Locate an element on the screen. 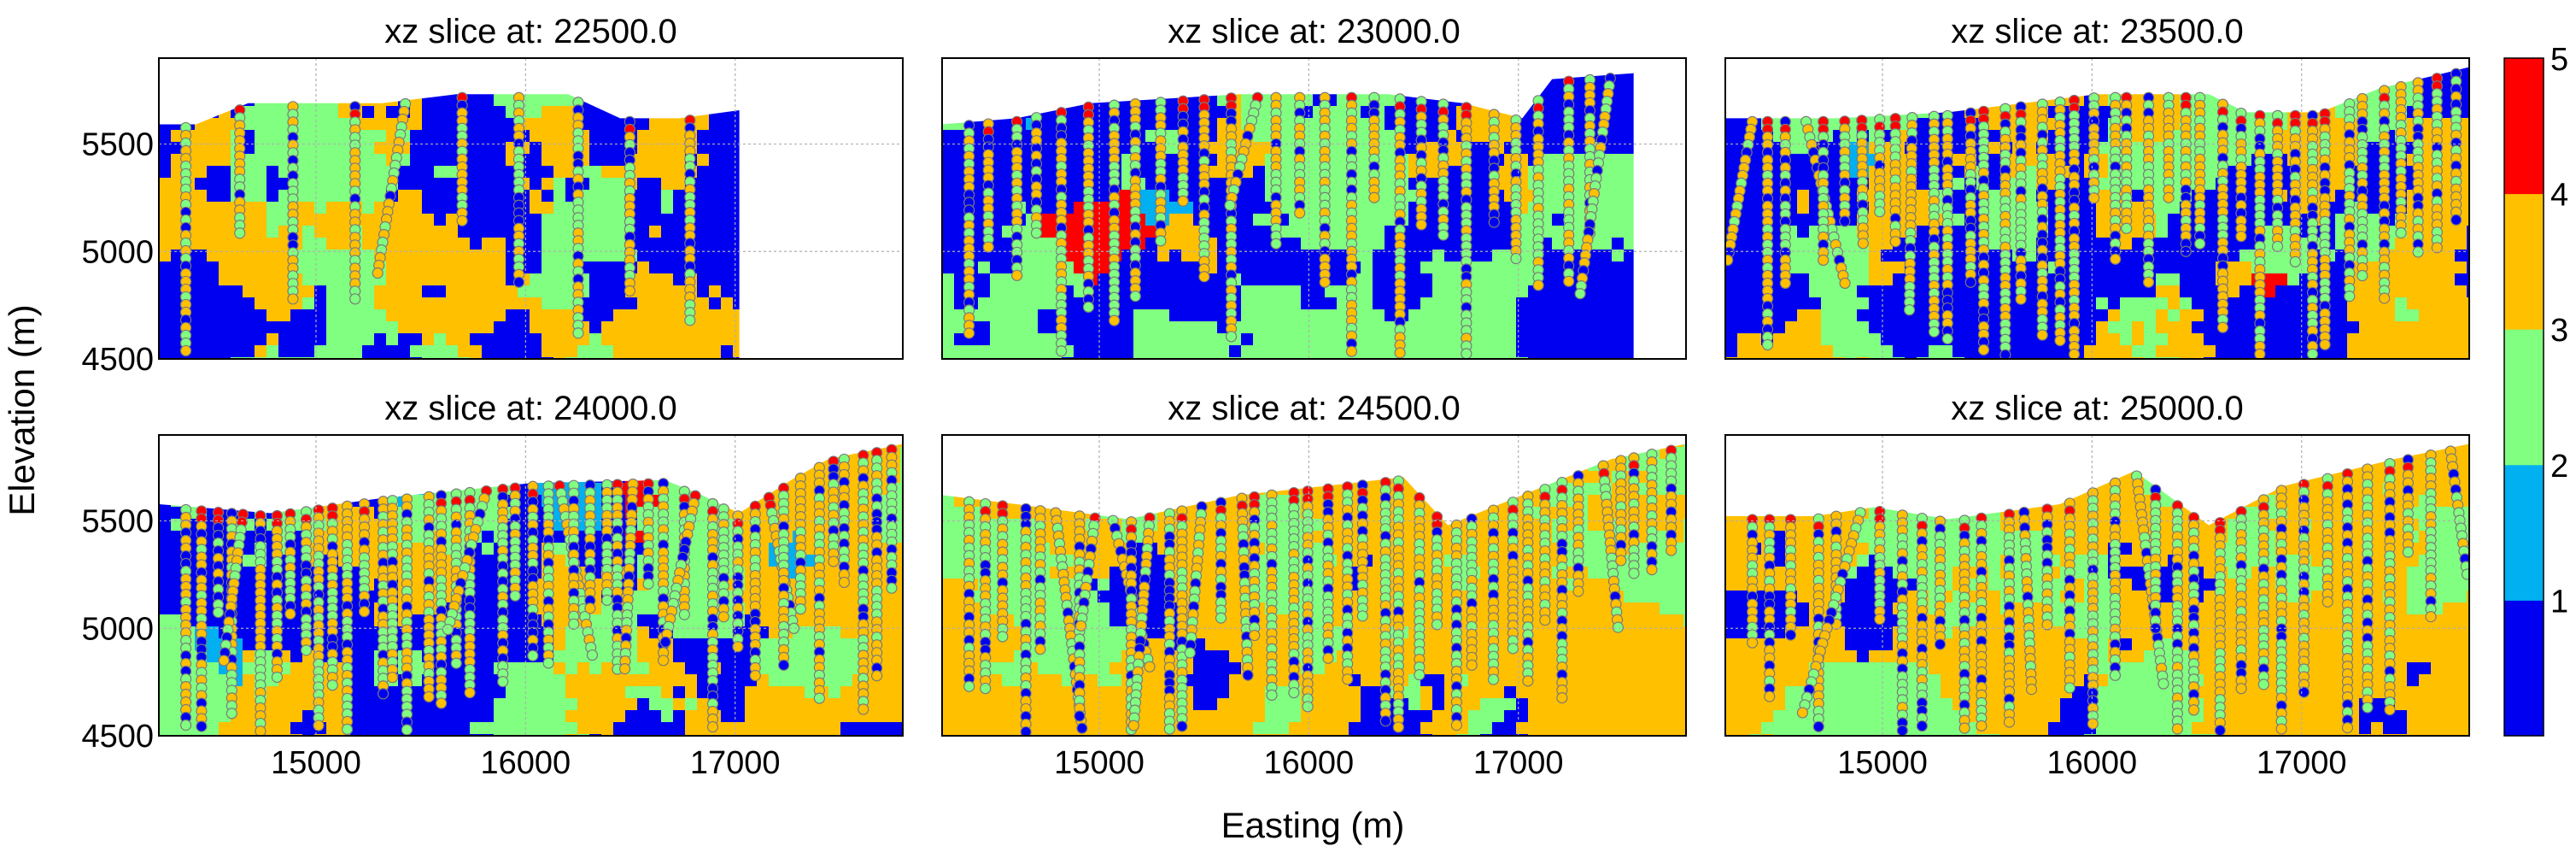 The image size is (2576, 852). y-tick-label: 5000 is located at coordinates (117, 629).